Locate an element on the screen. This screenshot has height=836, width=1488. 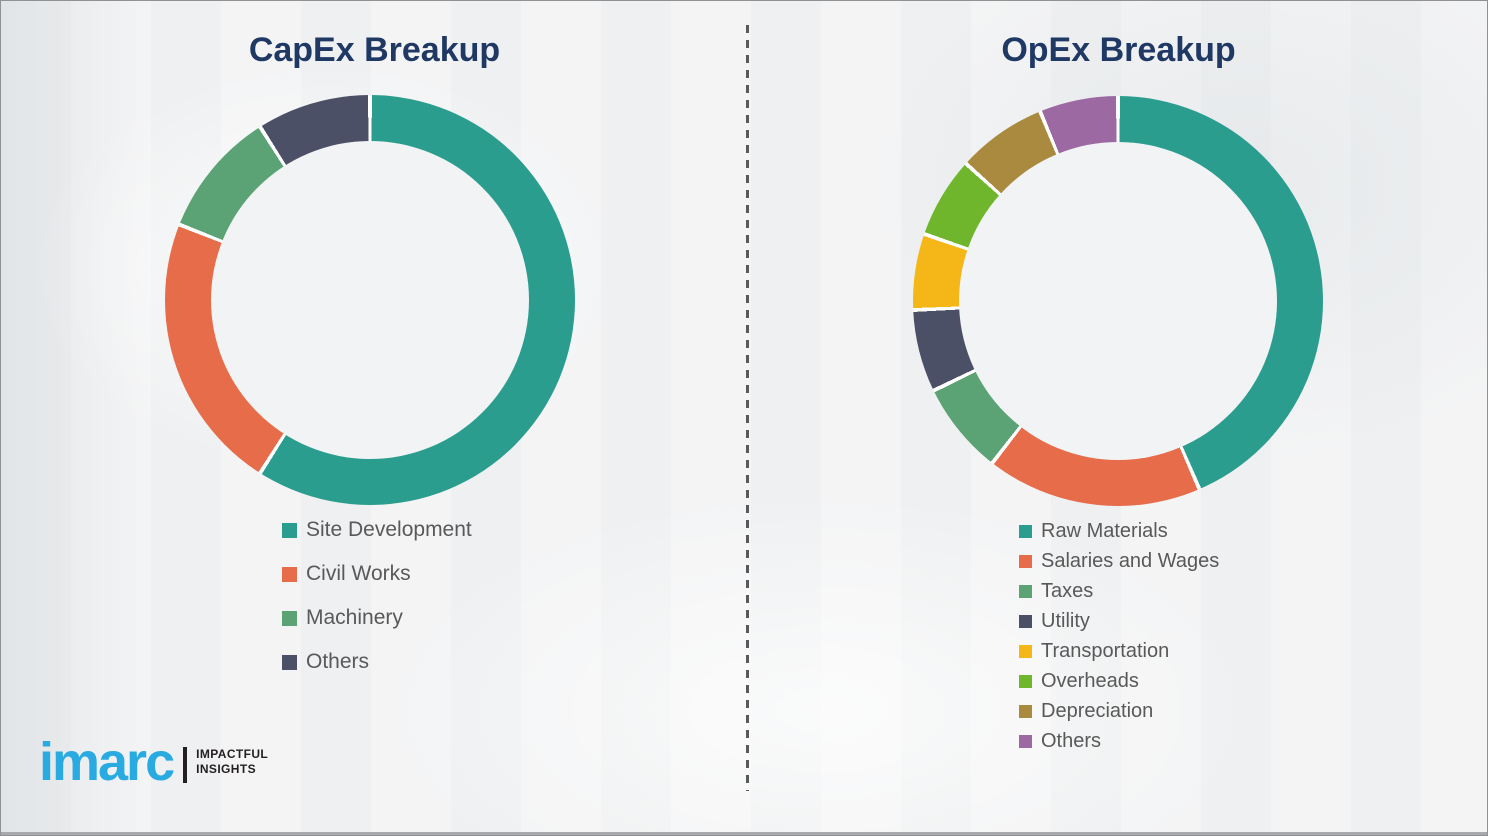
bottom-border-line is located at coordinates (744, 833).